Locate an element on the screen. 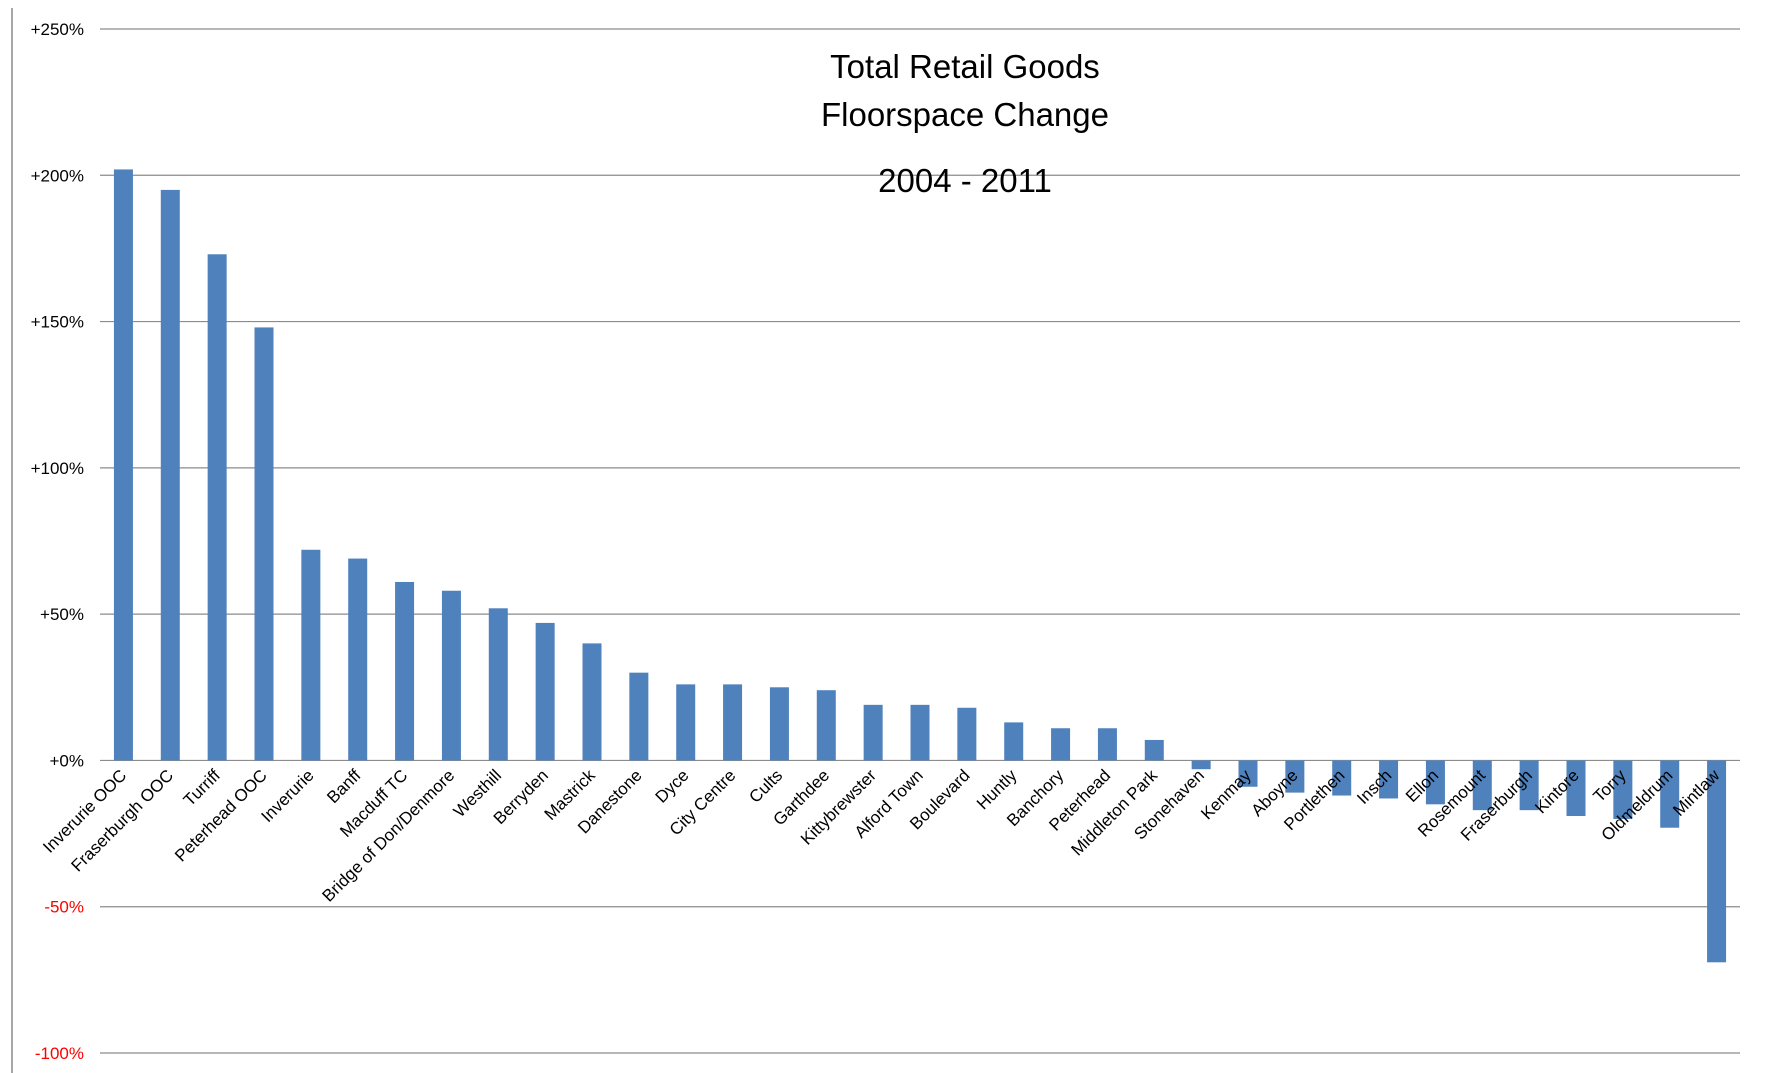 This screenshot has width=1775, height=1073. chart-title-line-2: Floorspace Change is located at coordinates (965, 114).